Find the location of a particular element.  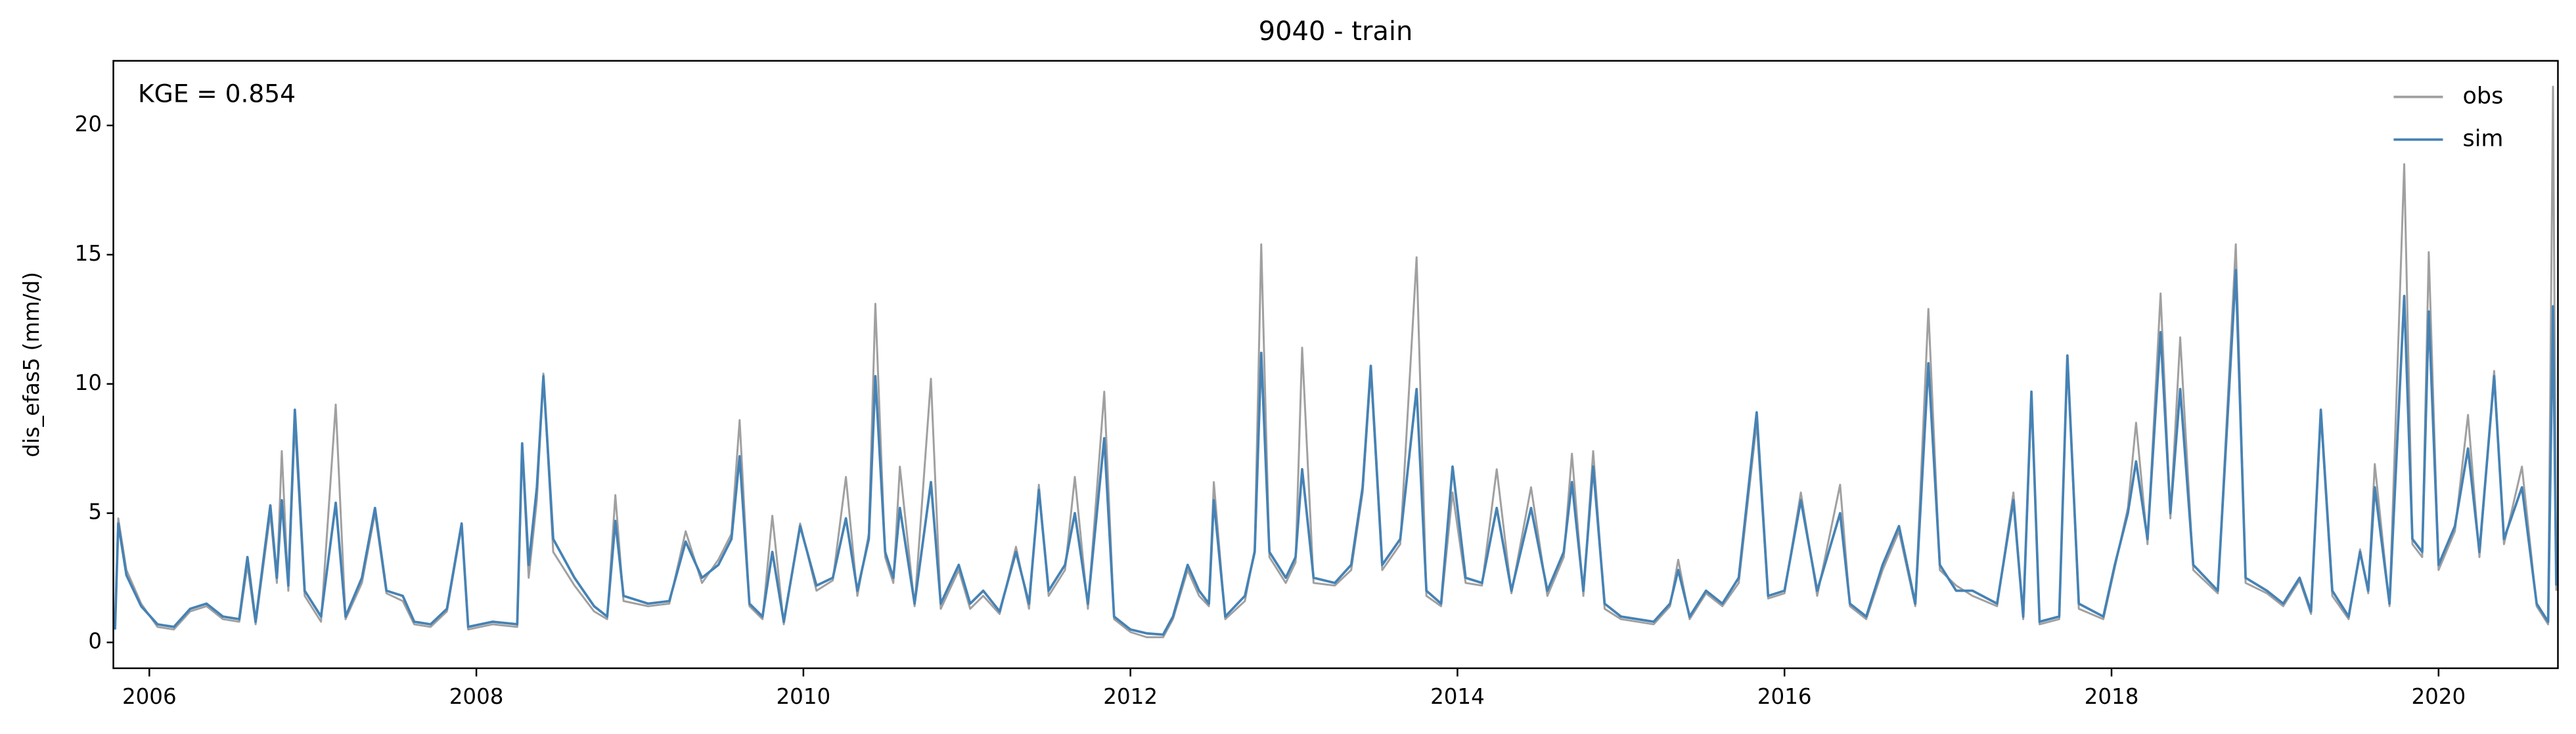

x-tick-label: 2018 is located at coordinates (2112, 696).